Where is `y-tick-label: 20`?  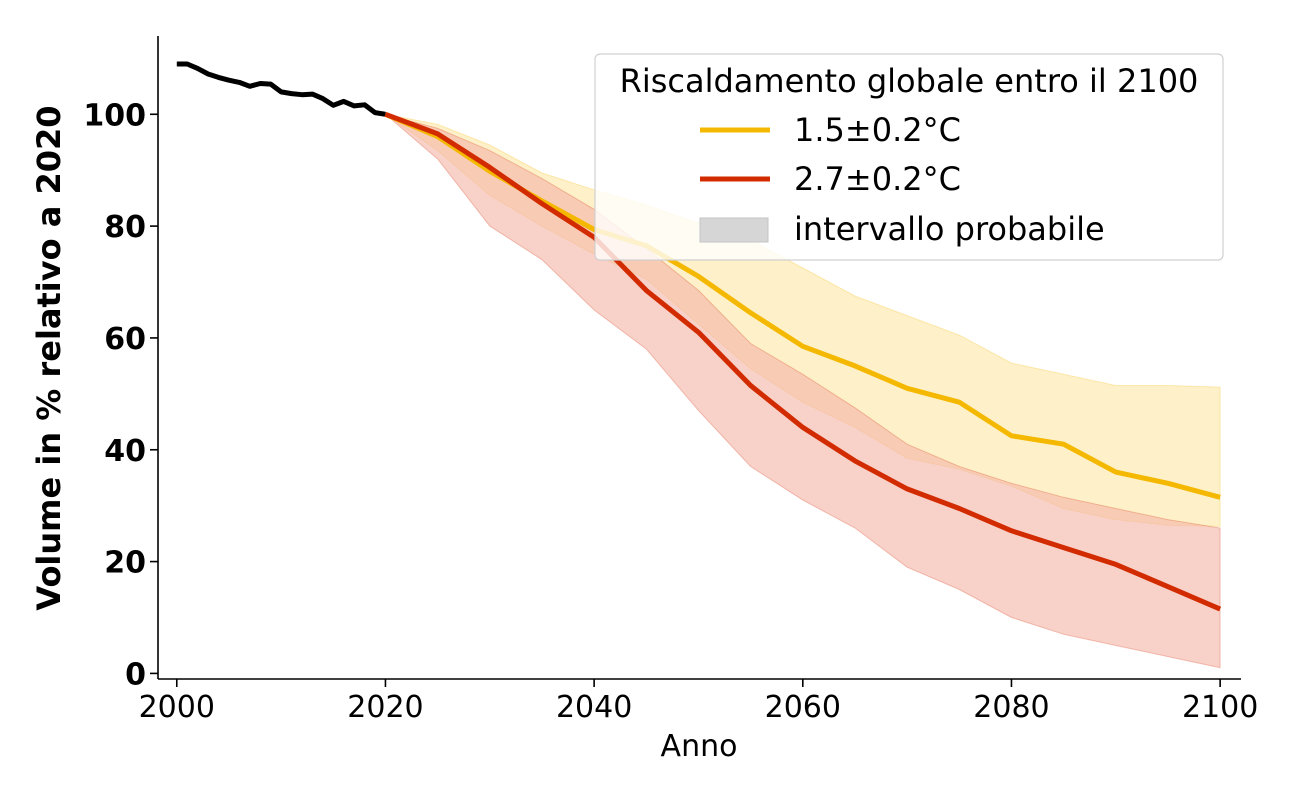
y-tick-label: 20 is located at coordinates (125, 563).